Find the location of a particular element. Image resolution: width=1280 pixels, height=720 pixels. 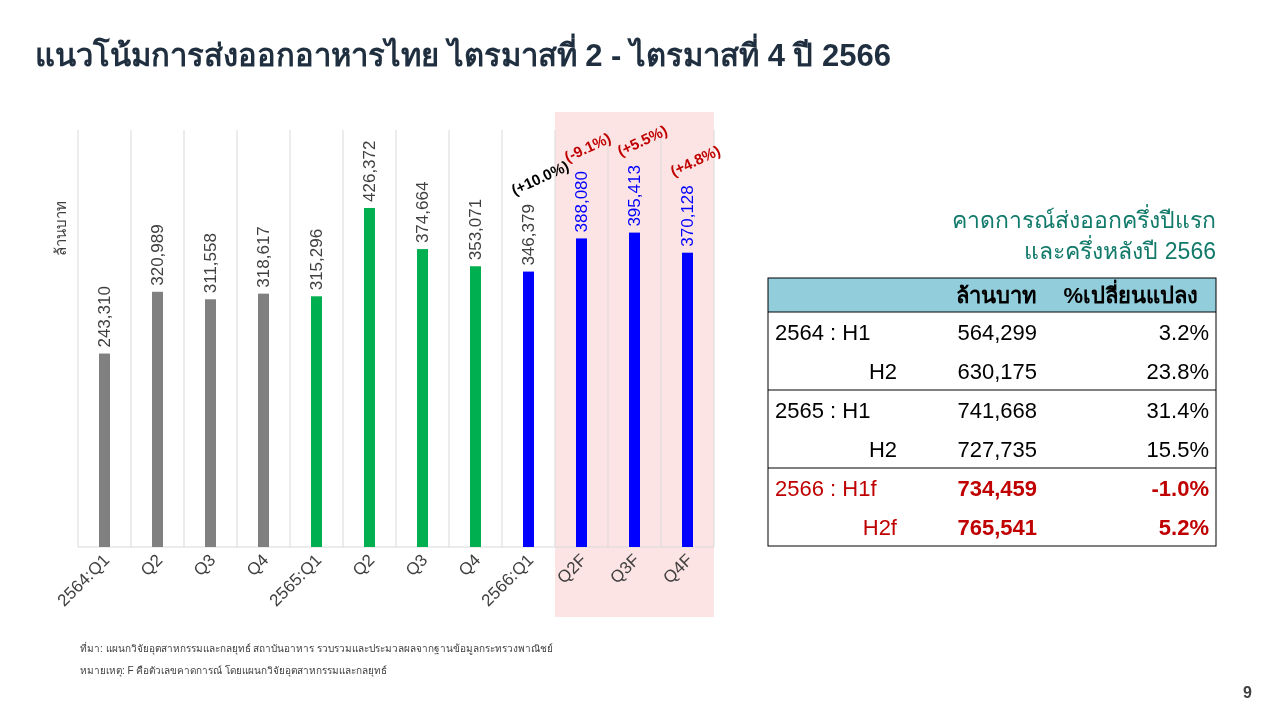

data-label: 320,989 is located at coordinates (158, 255).